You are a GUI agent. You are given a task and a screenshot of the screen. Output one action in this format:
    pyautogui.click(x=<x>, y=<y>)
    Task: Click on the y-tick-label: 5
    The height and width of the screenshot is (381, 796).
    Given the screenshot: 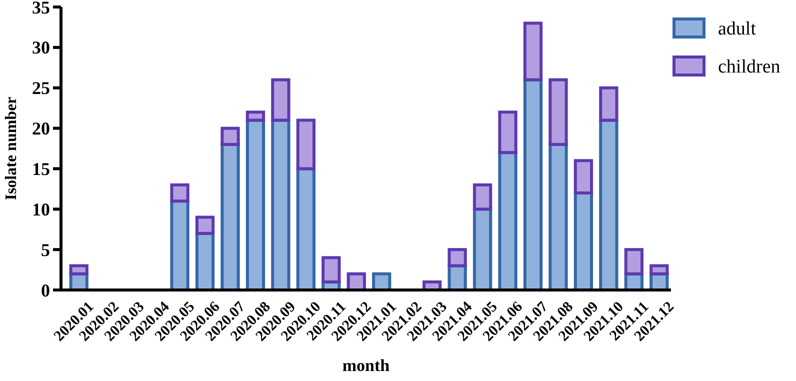 What is the action you would take?
    pyautogui.click(x=45, y=250)
    